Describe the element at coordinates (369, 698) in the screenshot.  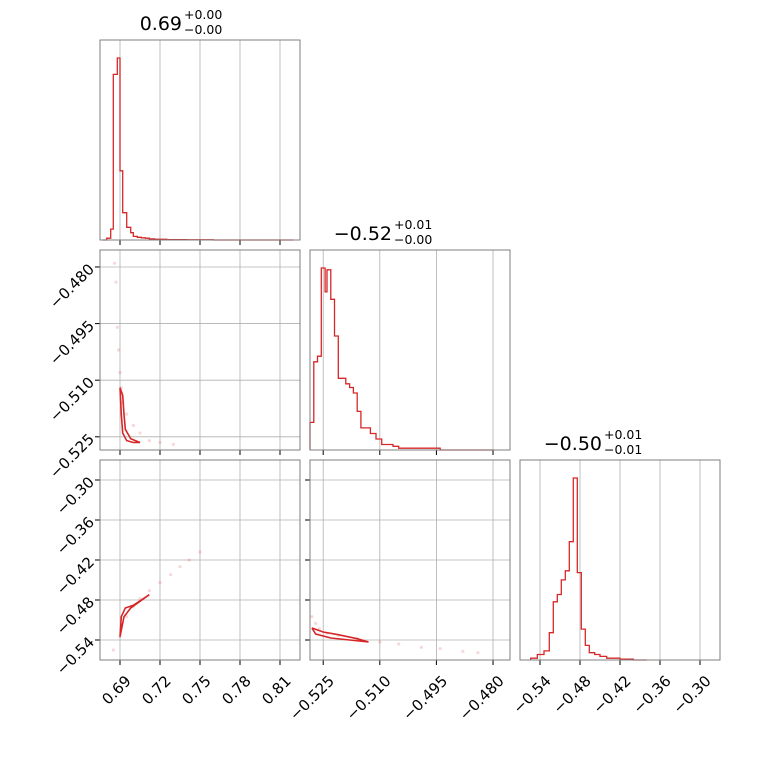
I see `x-tick-label: −0.510` at that location.